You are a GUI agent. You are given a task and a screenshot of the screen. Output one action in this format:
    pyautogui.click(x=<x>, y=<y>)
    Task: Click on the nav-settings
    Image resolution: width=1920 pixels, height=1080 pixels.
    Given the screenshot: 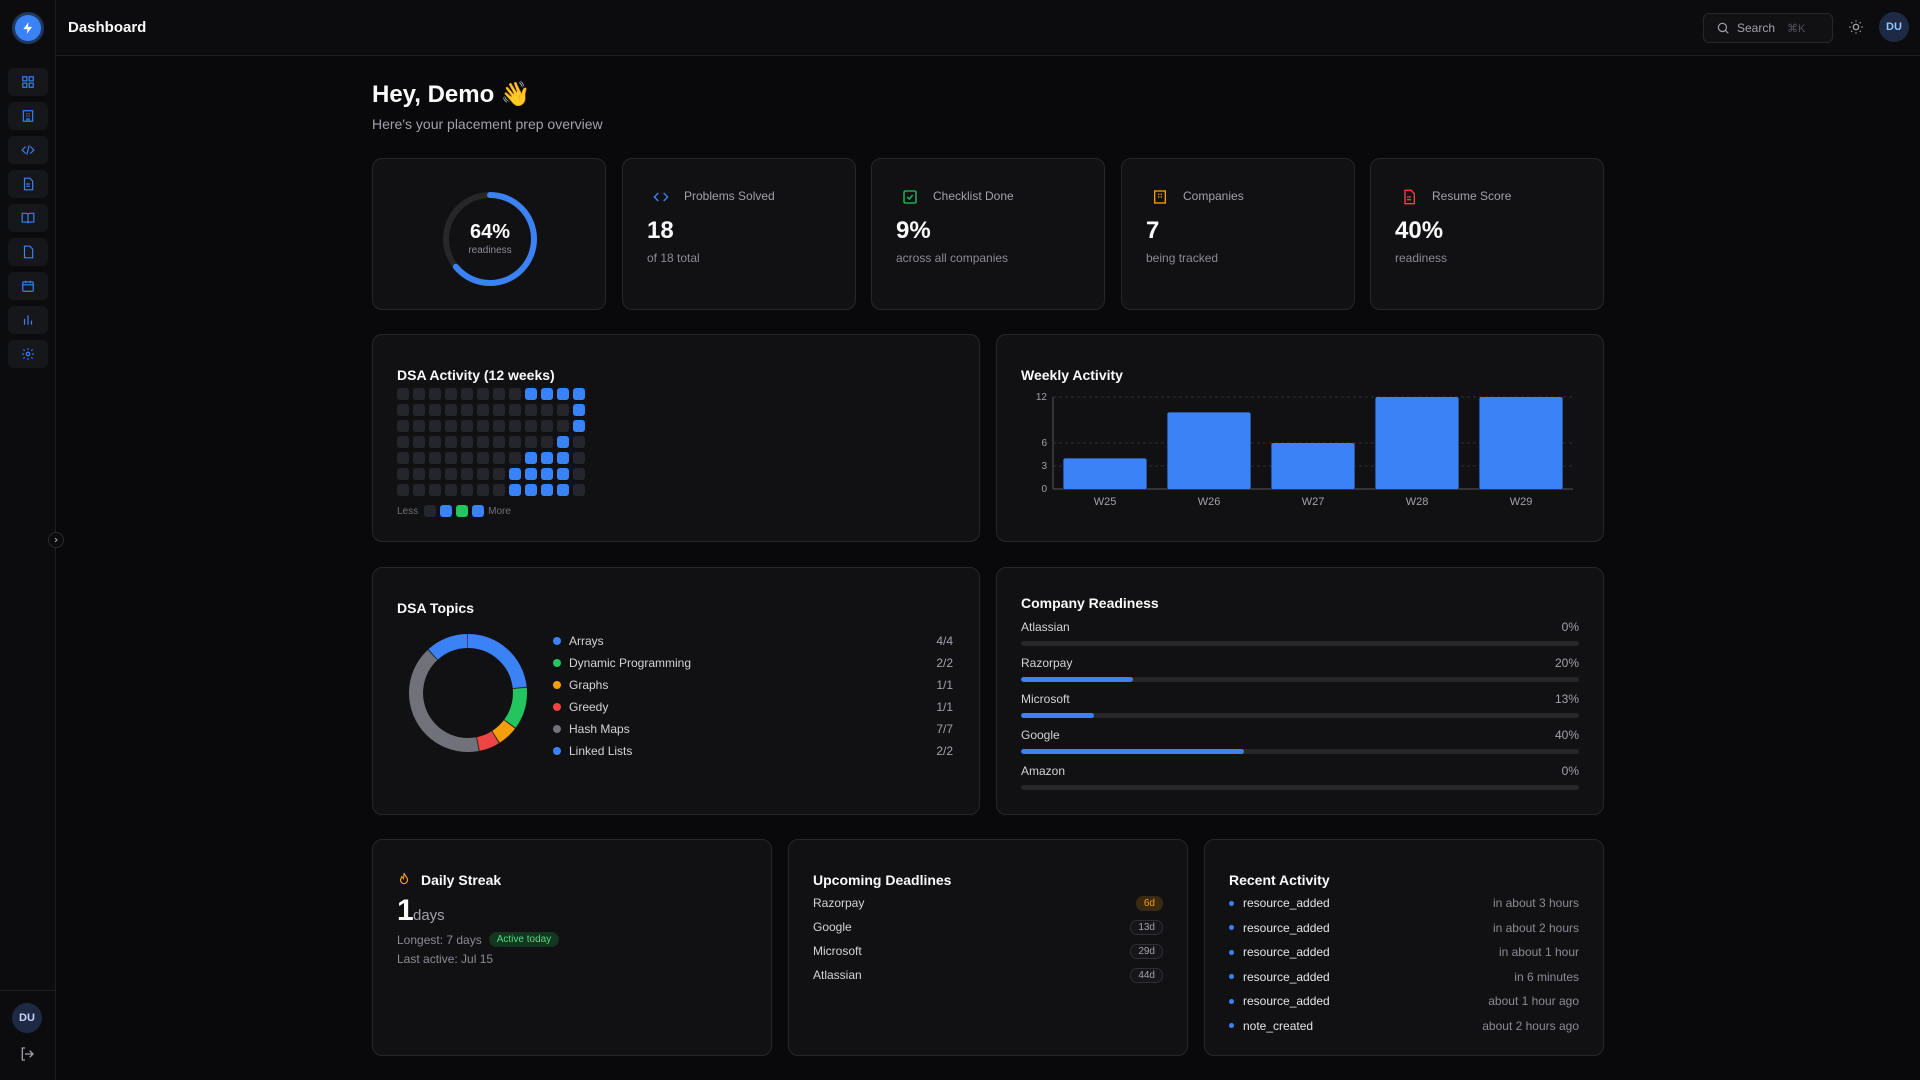 What is the action you would take?
    pyautogui.click(x=28, y=354)
    